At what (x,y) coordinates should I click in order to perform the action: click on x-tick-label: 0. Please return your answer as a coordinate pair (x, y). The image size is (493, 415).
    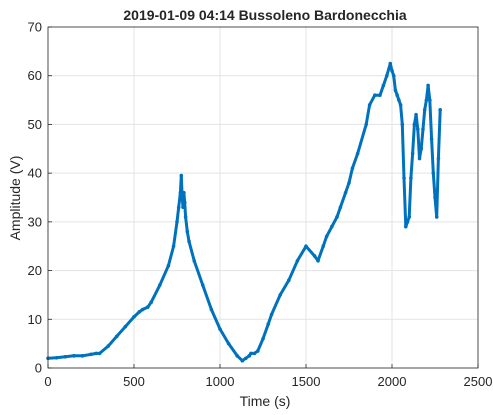
    Looking at the image, I should click on (47, 381).